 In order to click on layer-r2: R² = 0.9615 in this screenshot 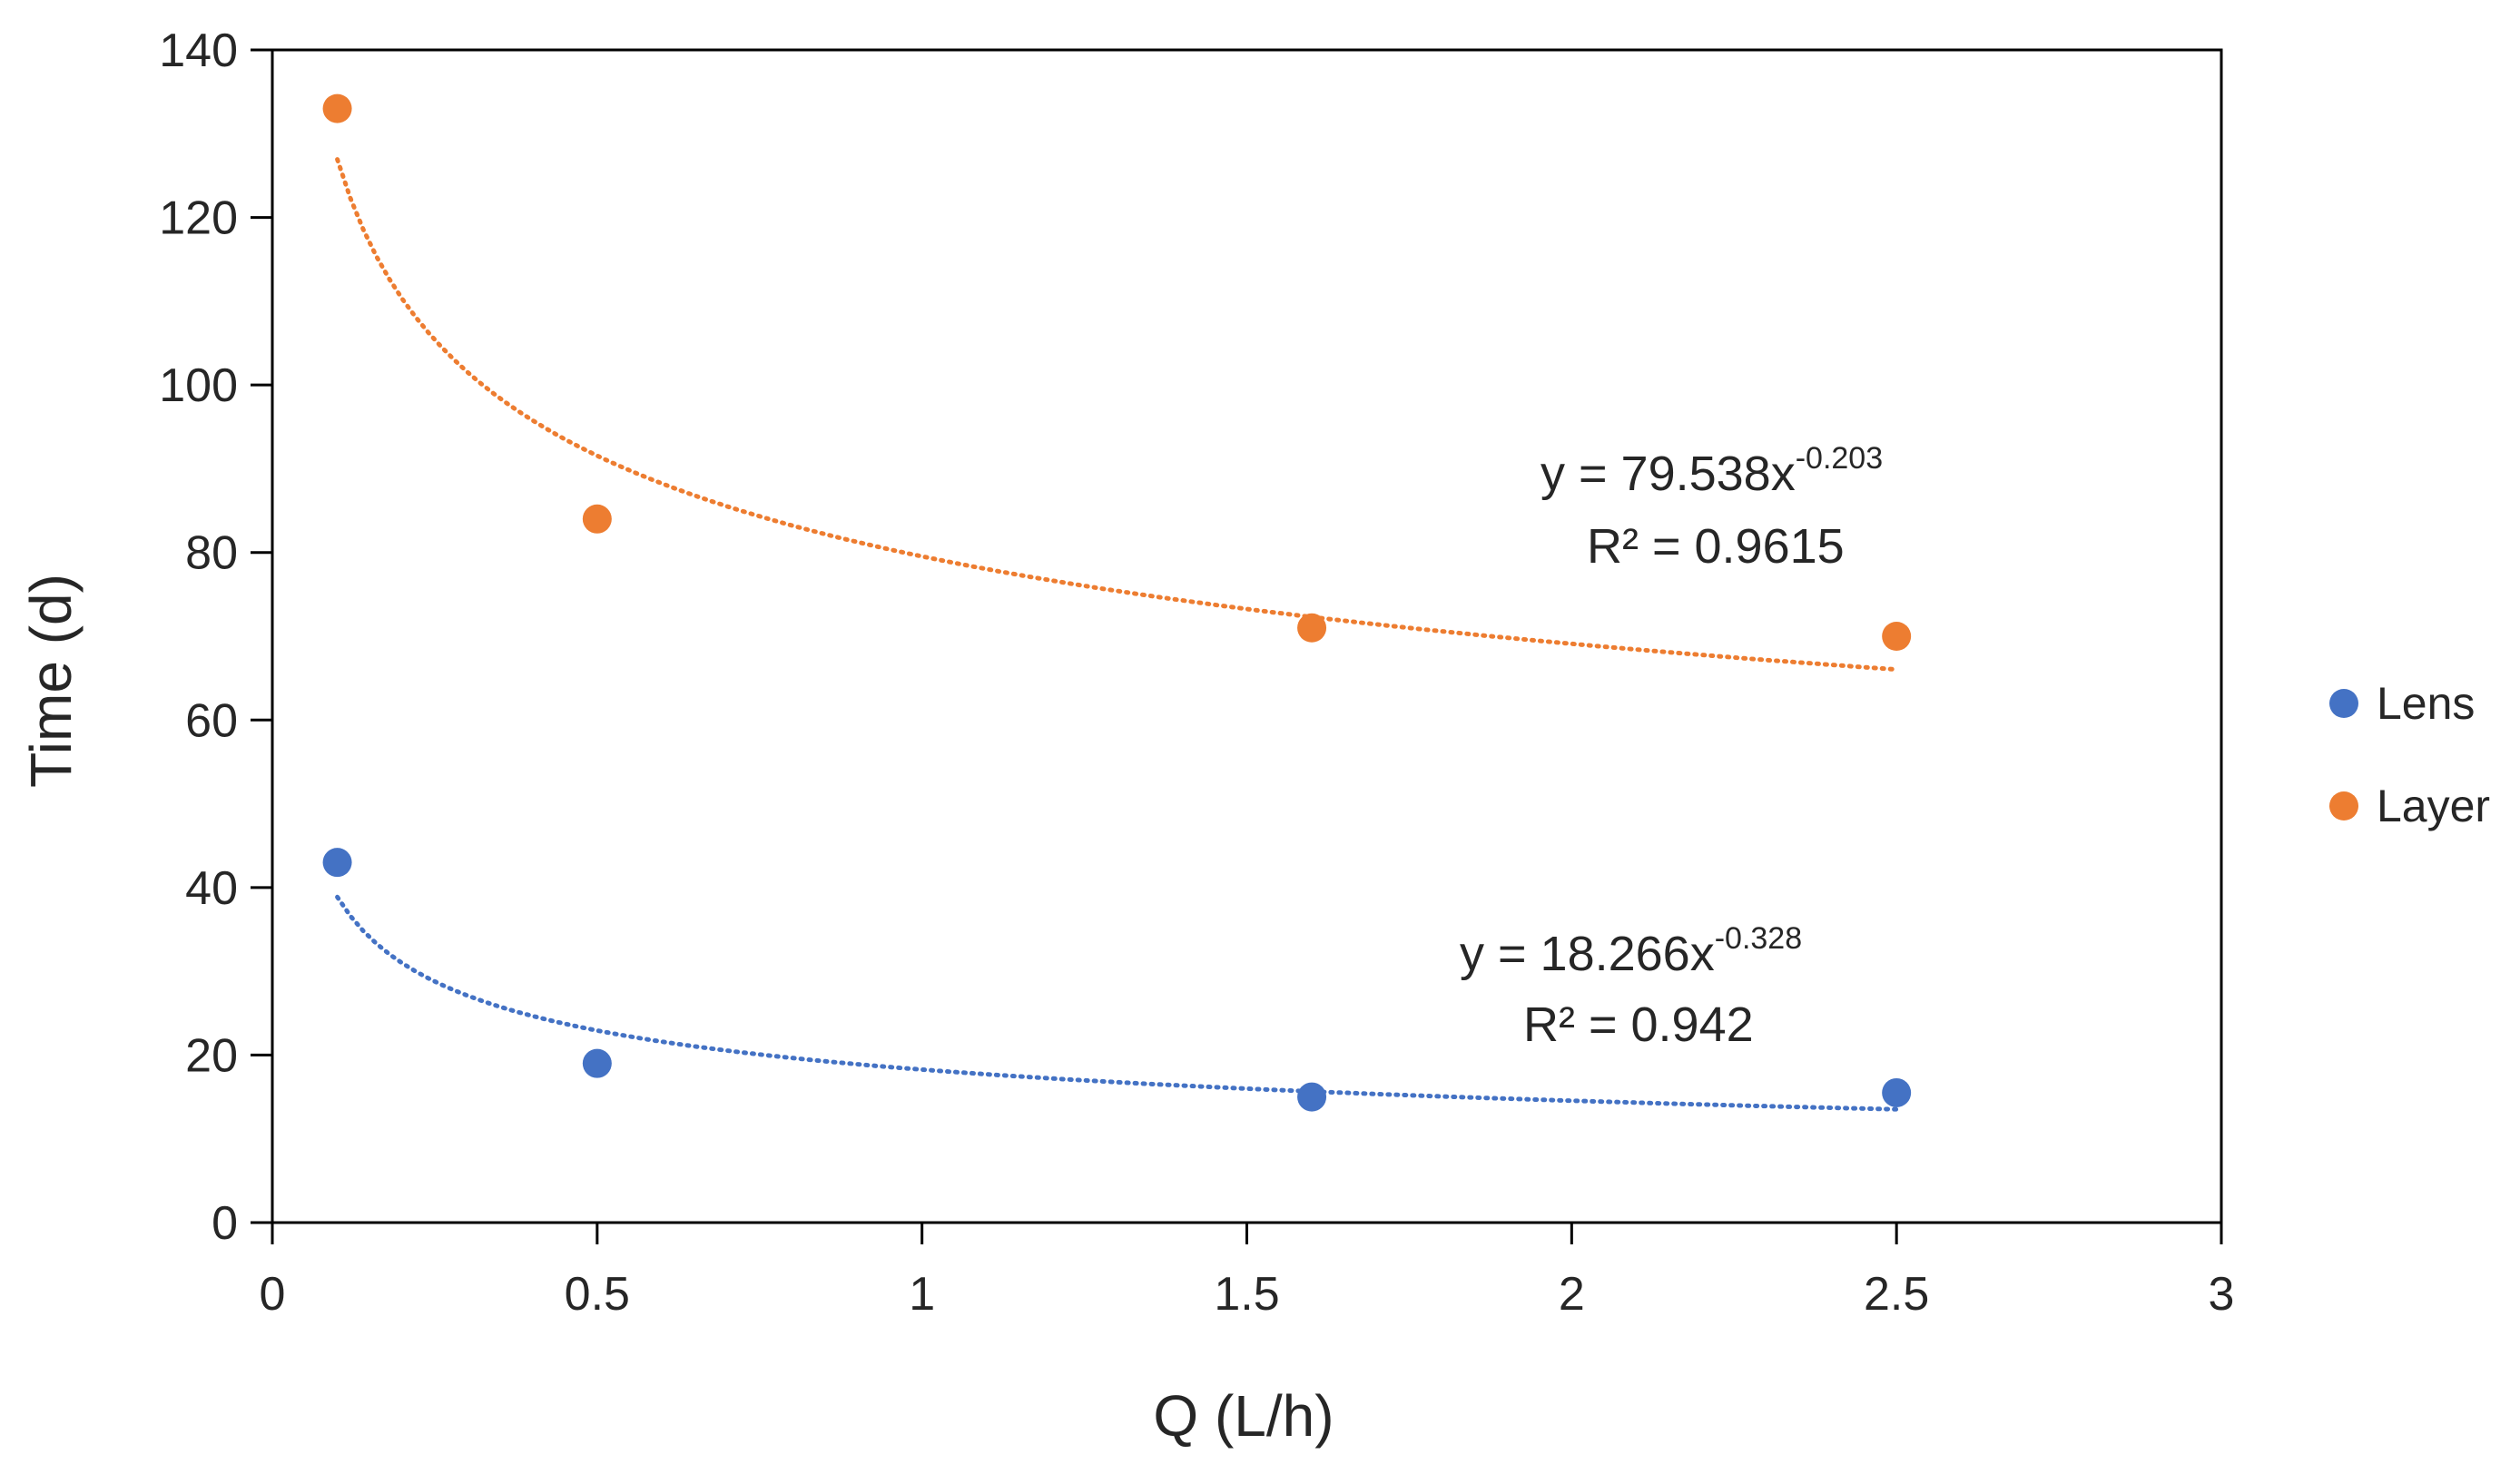, I will do `click(1716, 546)`.